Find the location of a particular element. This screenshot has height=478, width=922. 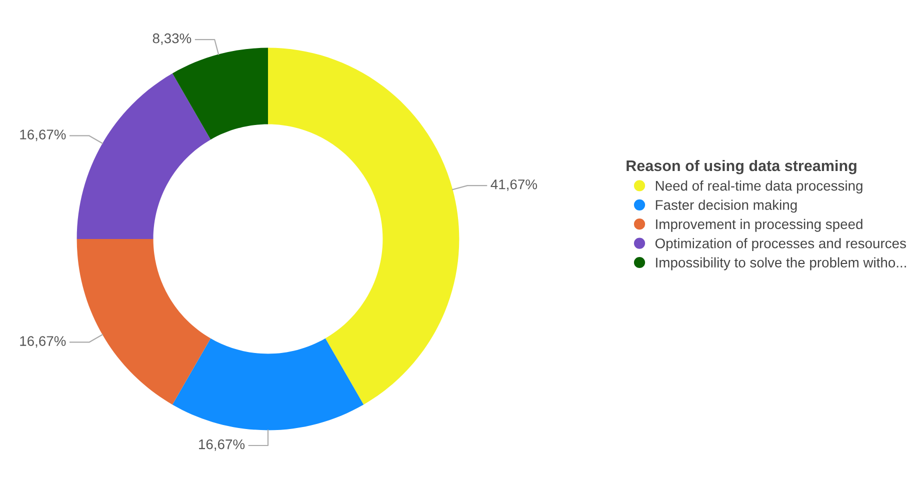

legend-label: Optimization of processes and resources is located at coordinates (780, 245).